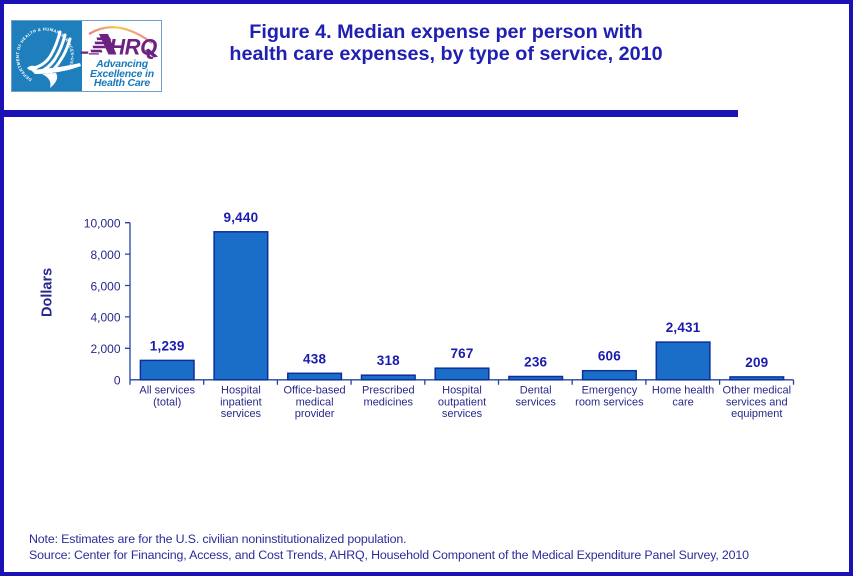  I want to click on svg-text: 8,000, so click(105, 255).